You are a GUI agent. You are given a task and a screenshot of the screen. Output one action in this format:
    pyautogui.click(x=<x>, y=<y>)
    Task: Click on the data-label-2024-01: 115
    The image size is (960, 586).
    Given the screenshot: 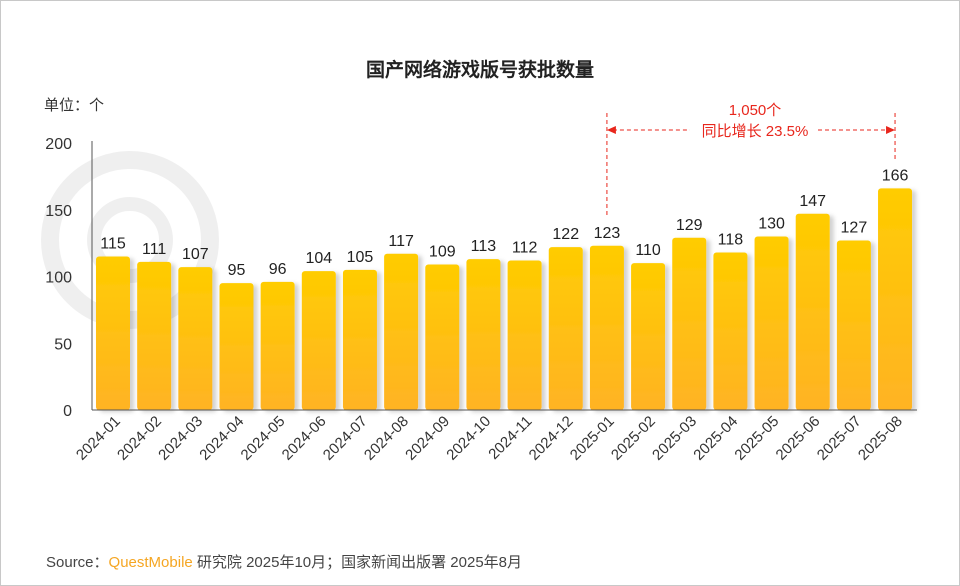 What is the action you would take?
    pyautogui.click(x=113, y=243)
    